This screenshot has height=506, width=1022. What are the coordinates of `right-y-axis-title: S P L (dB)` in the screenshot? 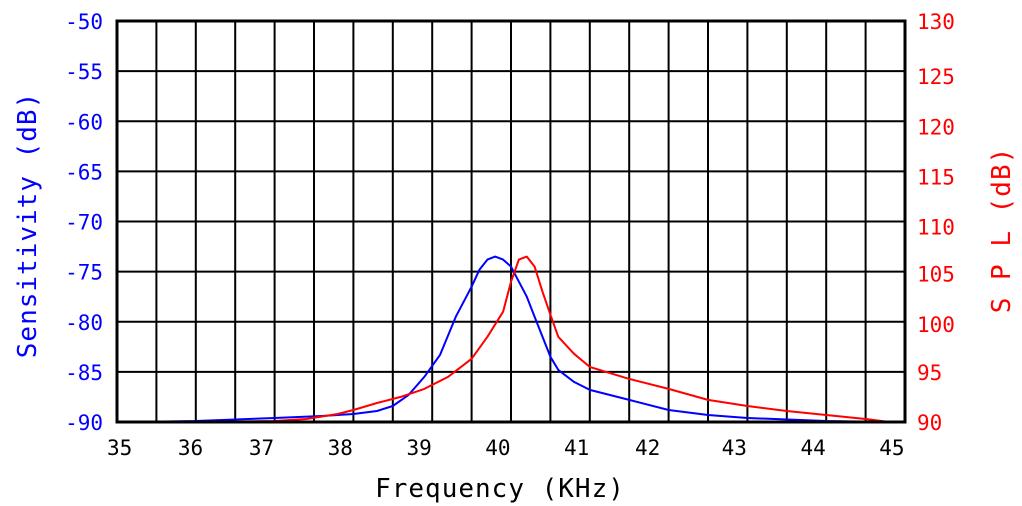 It's located at (1002, 230).